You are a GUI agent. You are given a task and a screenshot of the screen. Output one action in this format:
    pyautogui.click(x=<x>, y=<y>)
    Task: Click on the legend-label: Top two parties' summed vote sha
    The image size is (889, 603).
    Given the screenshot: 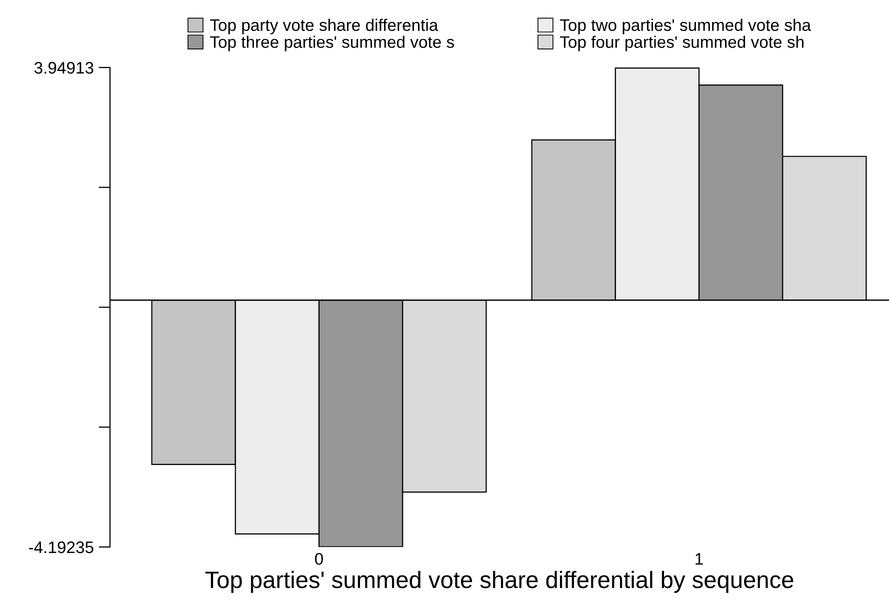 What is the action you would take?
    pyautogui.click(x=686, y=26)
    